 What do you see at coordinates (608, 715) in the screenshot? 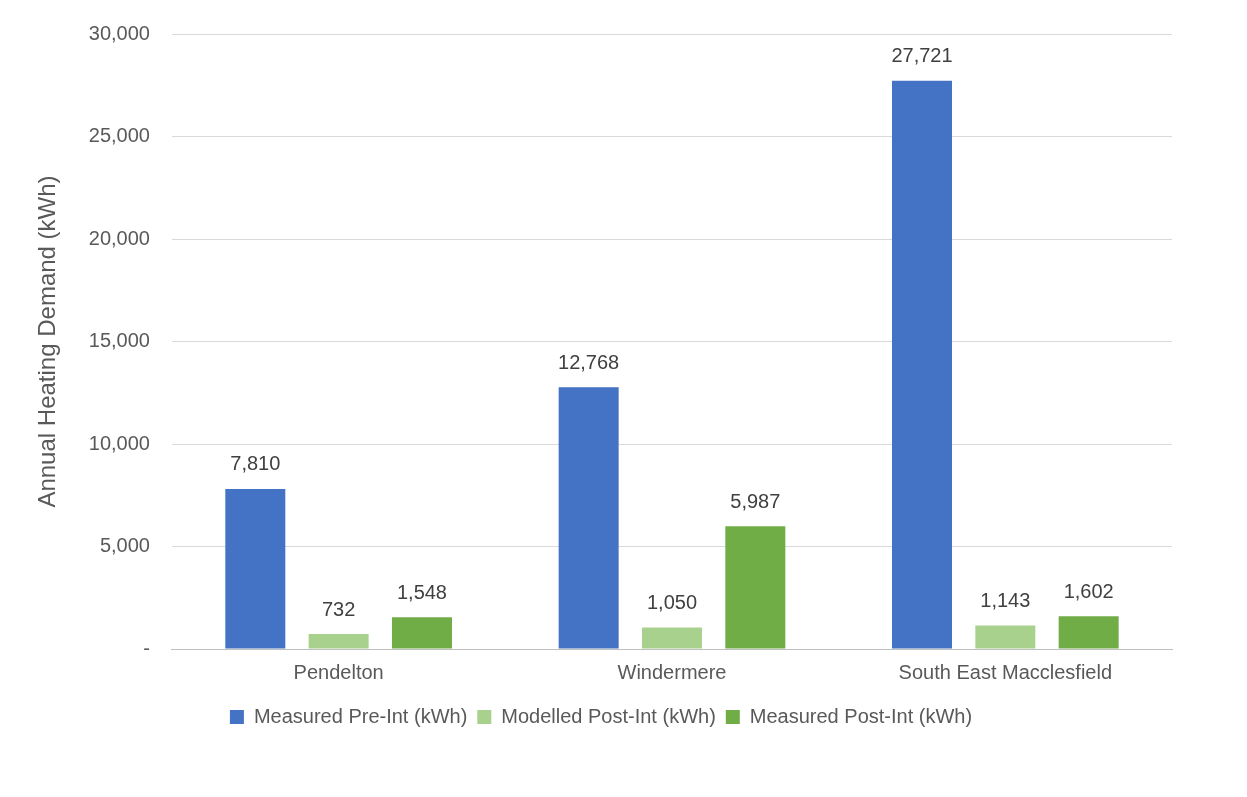
I see `legend-label: Modelled Post-Int (kWh)` at bounding box center [608, 715].